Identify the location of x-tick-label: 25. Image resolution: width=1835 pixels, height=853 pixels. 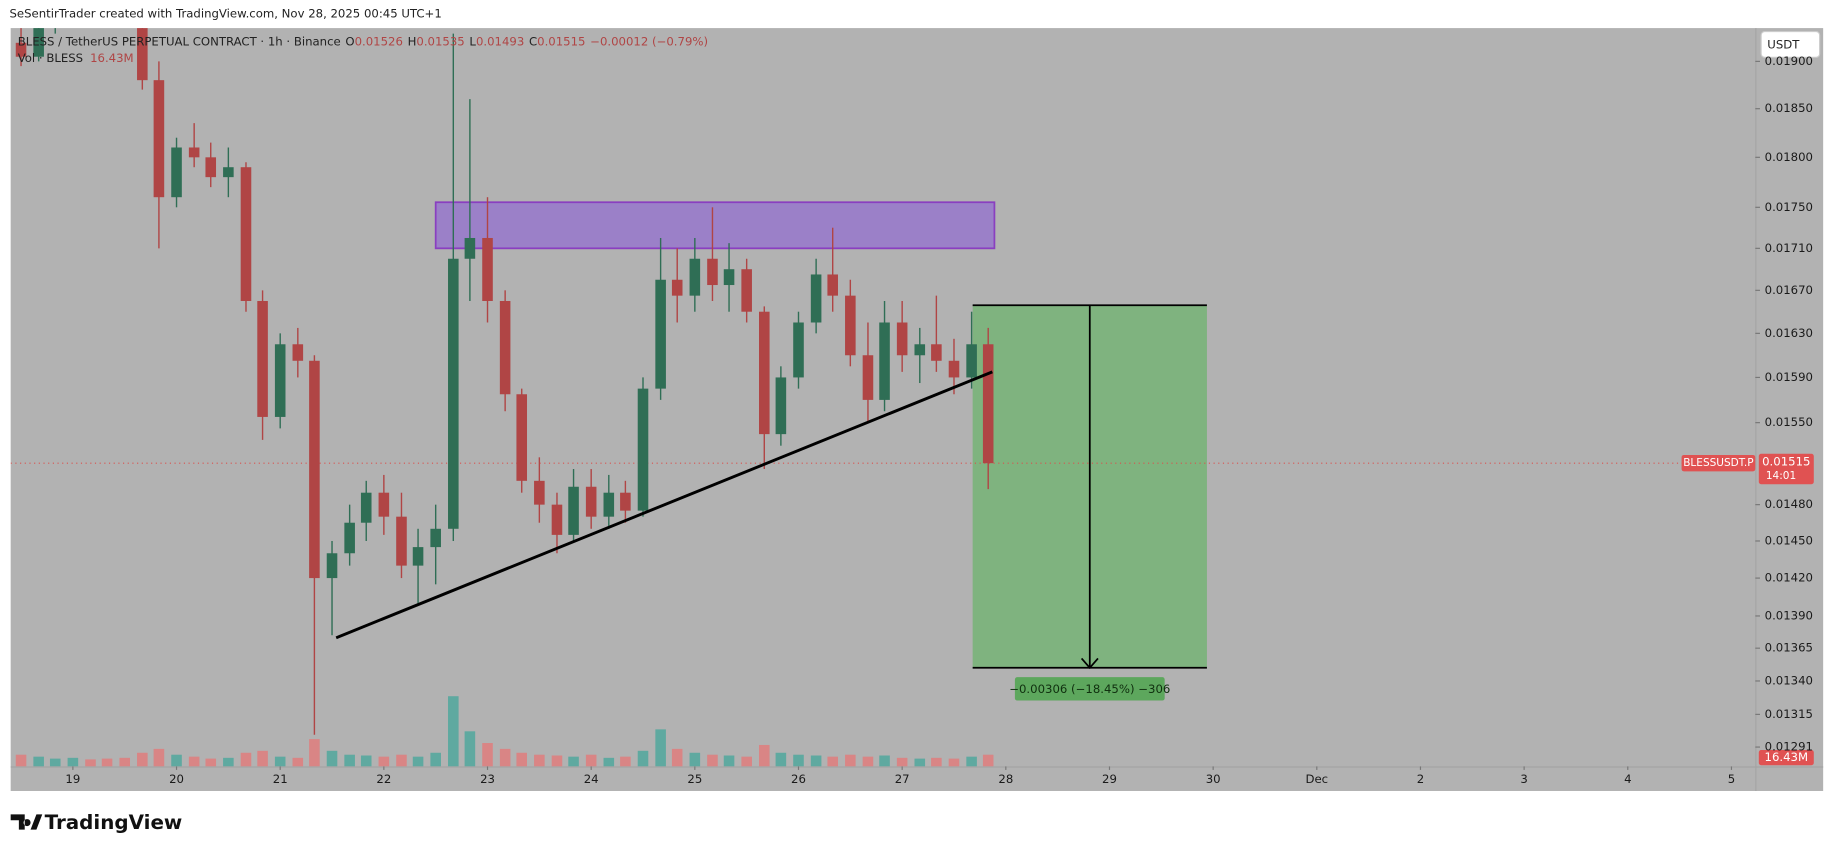
(694, 779).